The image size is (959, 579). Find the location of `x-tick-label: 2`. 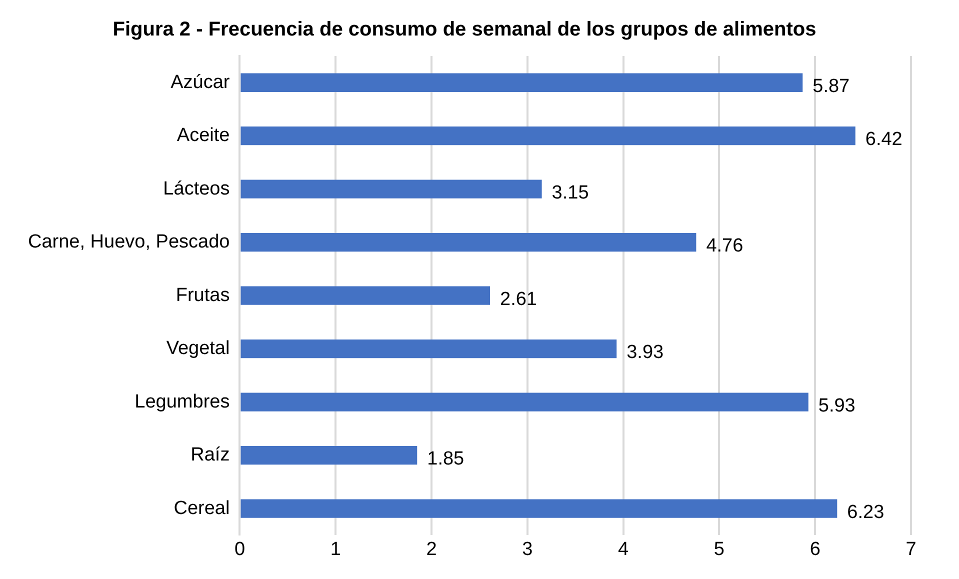

x-tick-label: 2 is located at coordinates (431, 549).